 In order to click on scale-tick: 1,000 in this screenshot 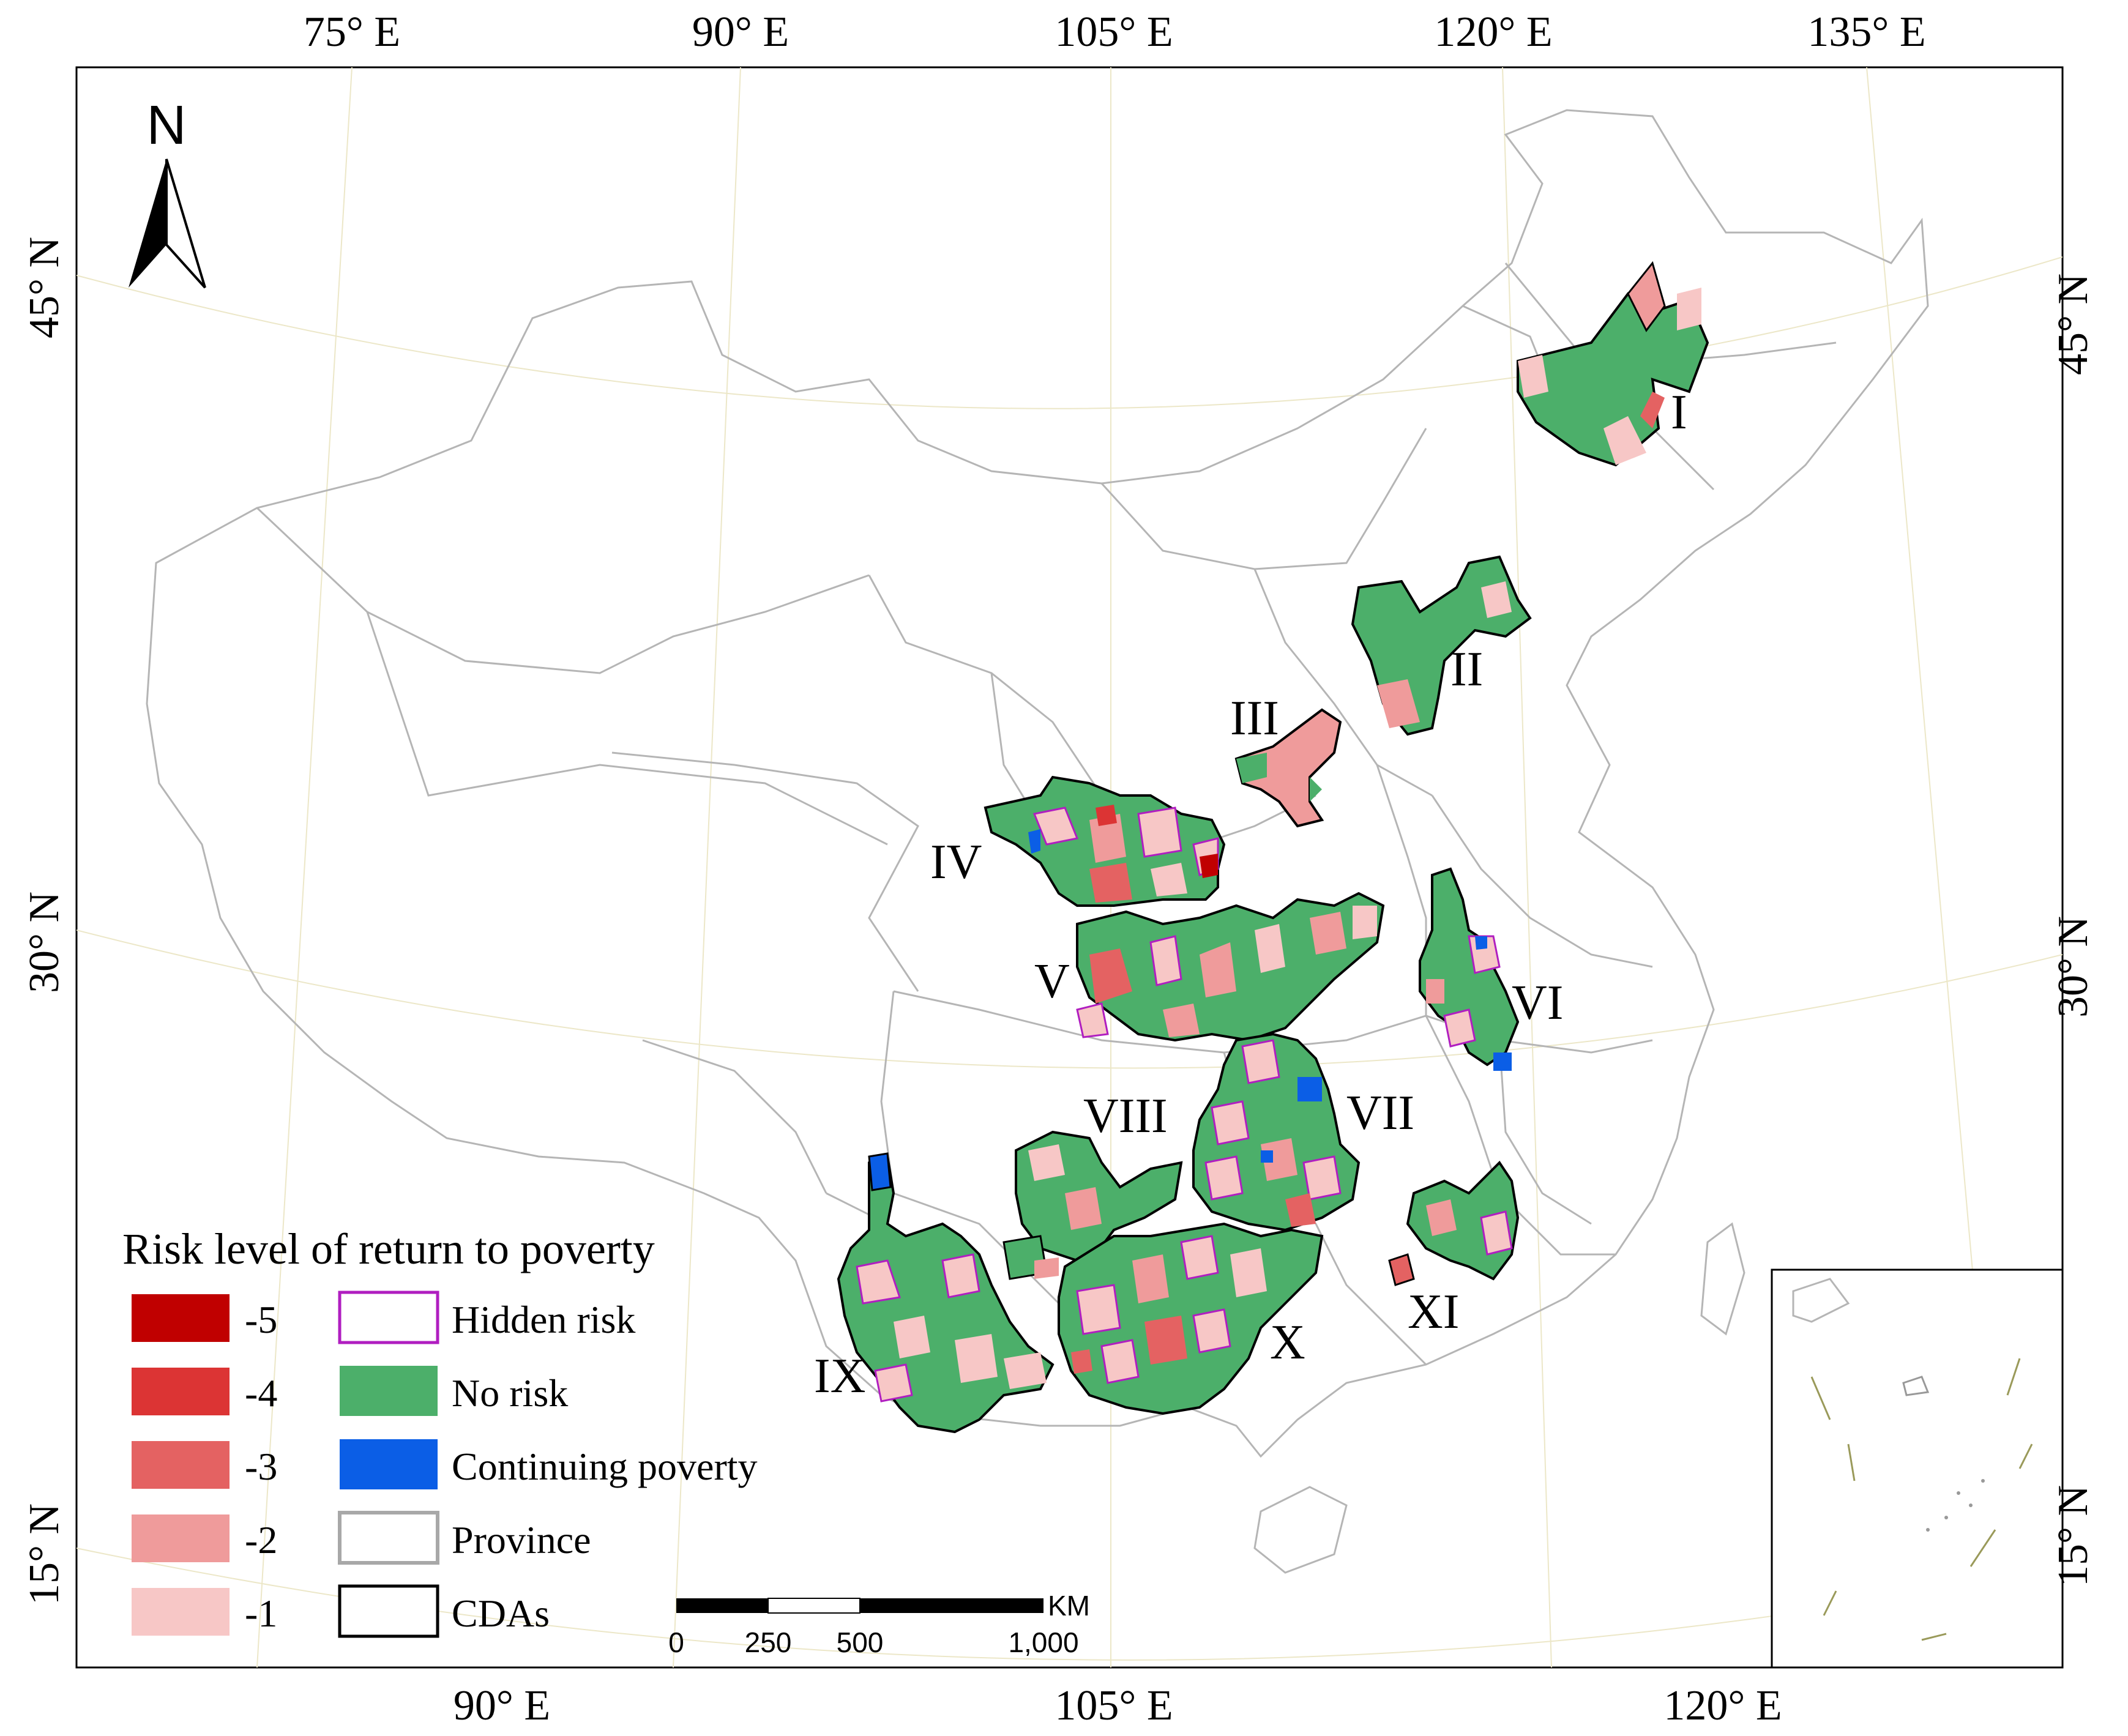, I will do `click(1043, 1642)`.